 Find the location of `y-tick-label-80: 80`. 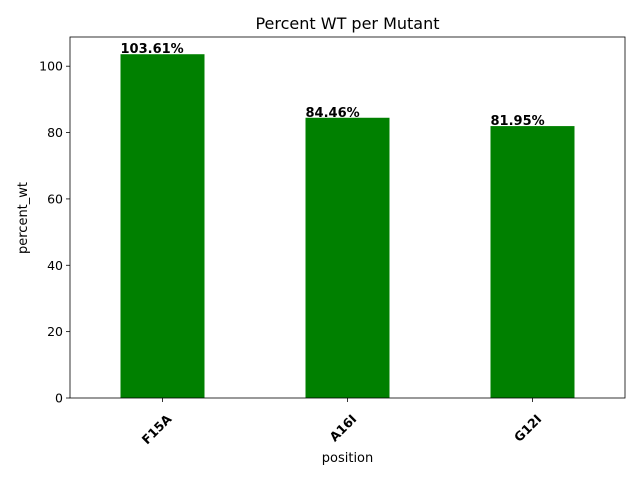

y-tick-label-80: 80 is located at coordinates (55, 132).